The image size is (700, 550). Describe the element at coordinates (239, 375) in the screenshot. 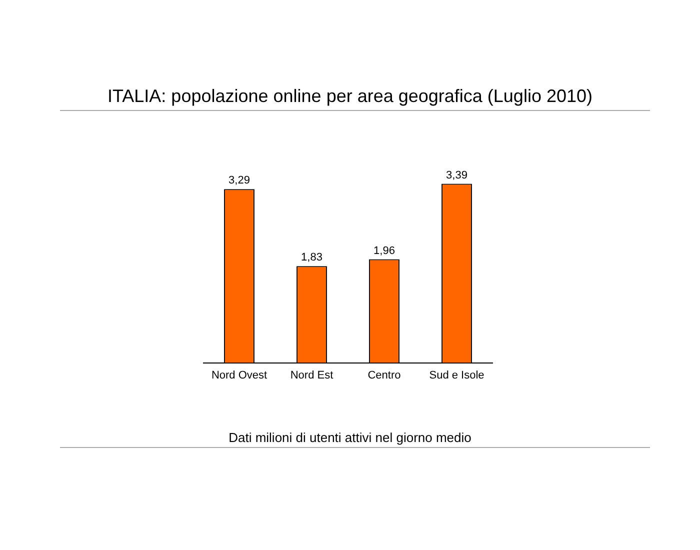

I see `x-tick-label: Nord Ovest` at that location.